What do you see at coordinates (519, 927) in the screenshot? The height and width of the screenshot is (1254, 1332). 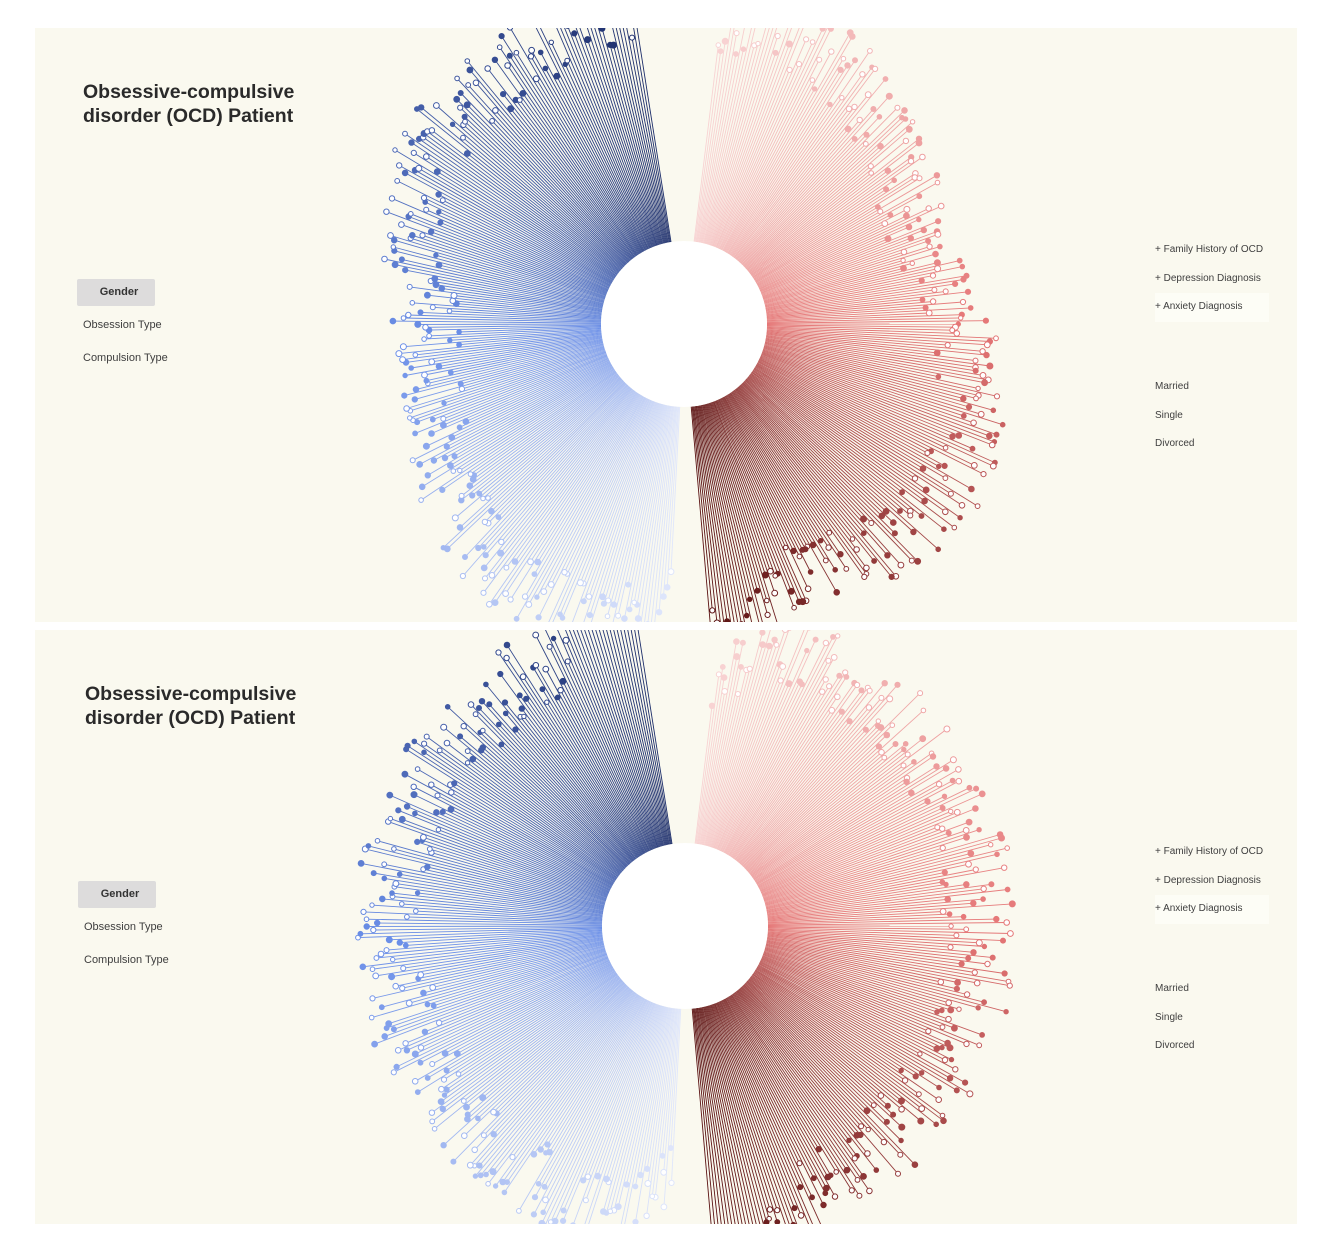 I see `series-0-stems` at bounding box center [519, 927].